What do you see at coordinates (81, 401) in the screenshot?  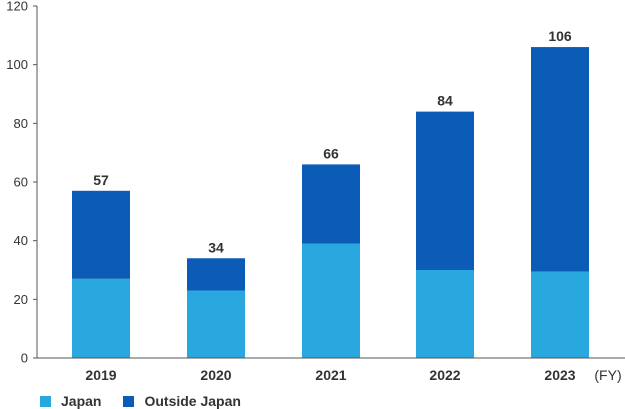 I see `legend-label-japan: Japan` at bounding box center [81, 401].